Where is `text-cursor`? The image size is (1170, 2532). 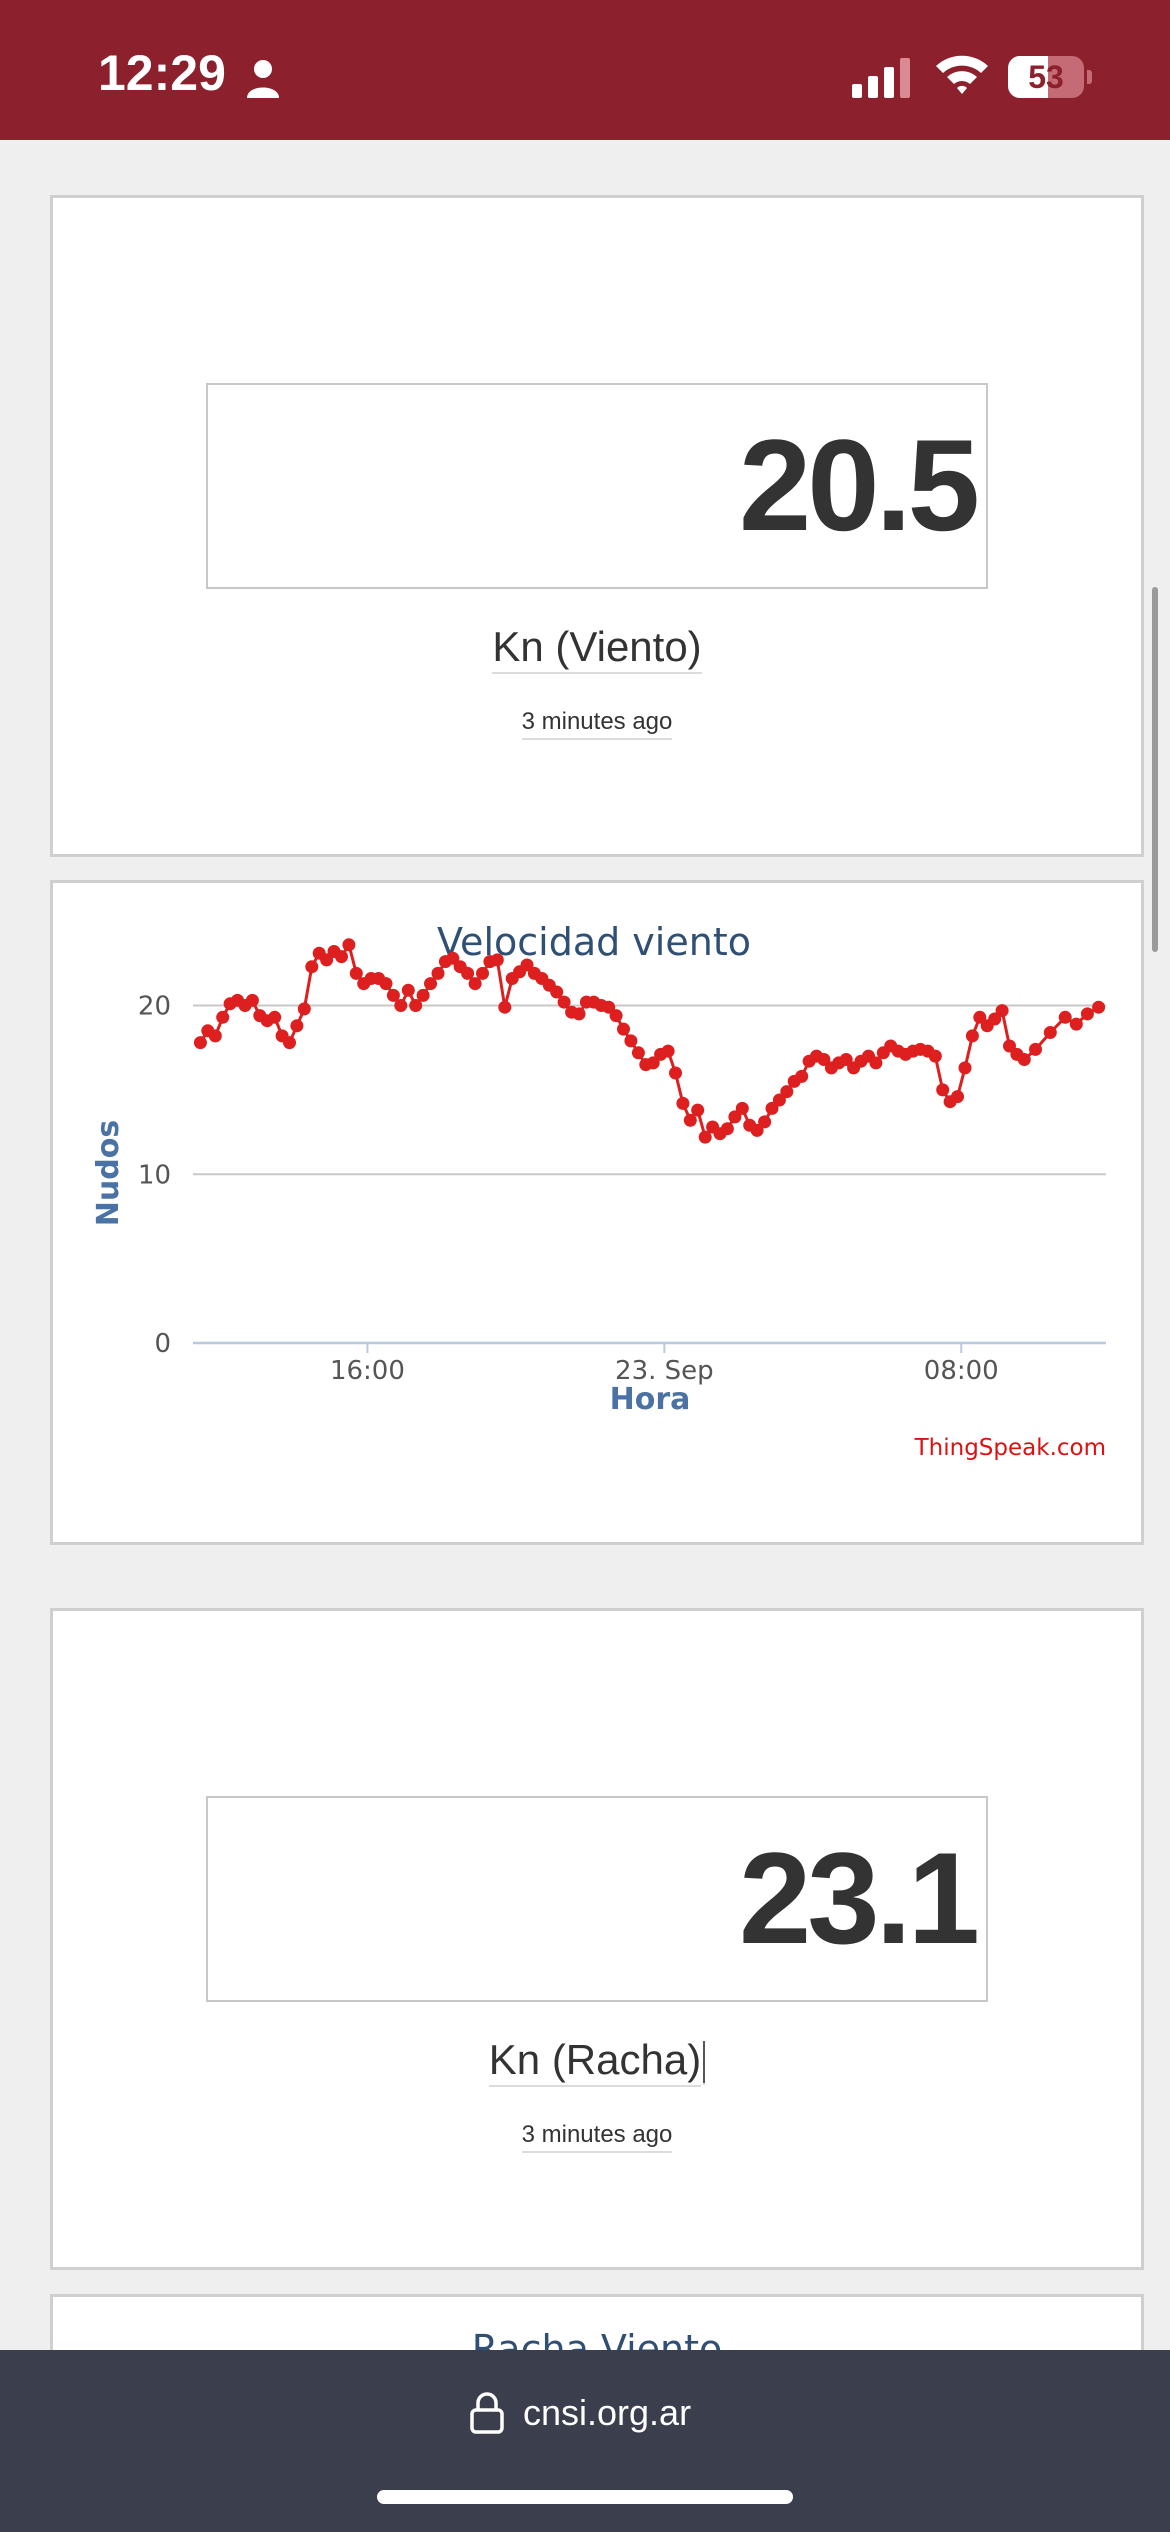
text-cursor is located at coordinates (704, 2062).